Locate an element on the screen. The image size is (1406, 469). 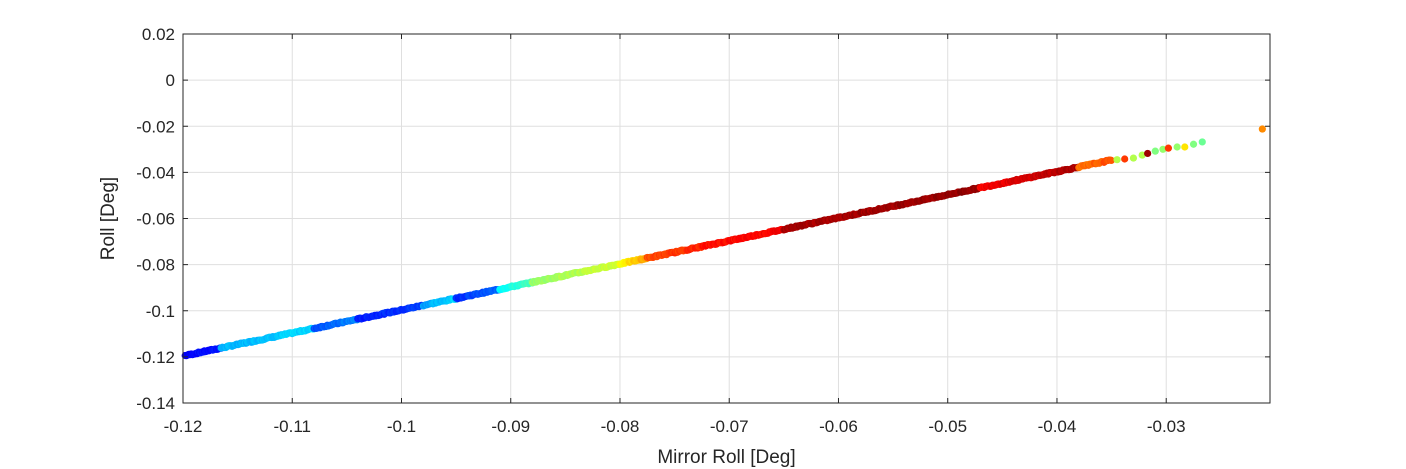
y-tick-label: 0 is located at coordinates (170, 80).